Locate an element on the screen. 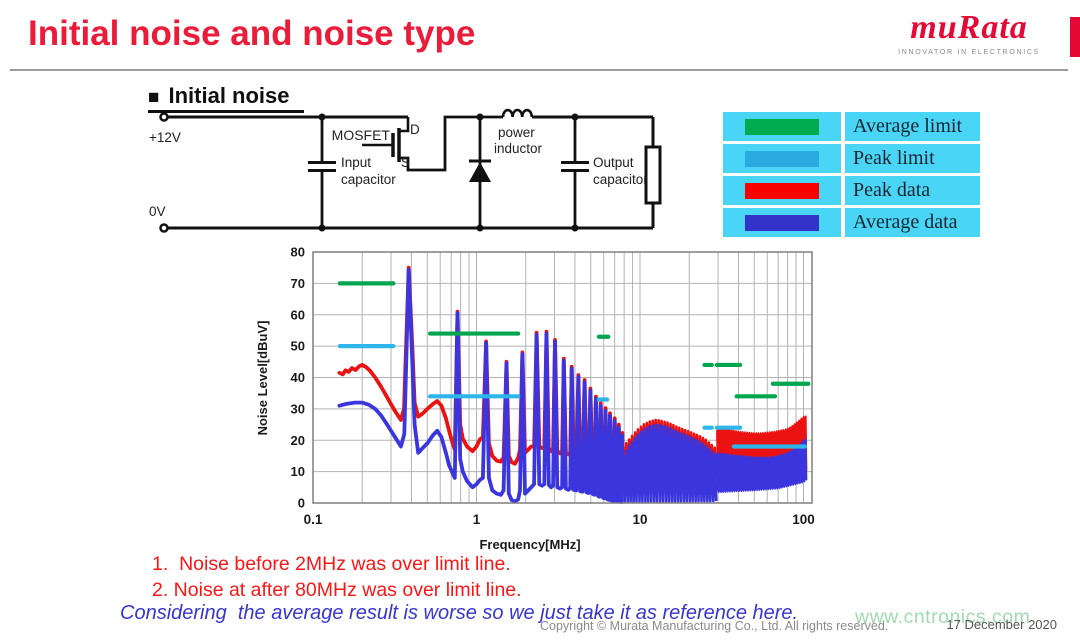 The image size is (1080, 644). legend-row-peak-limit: Peak limit is located at coordinates (851, 158).